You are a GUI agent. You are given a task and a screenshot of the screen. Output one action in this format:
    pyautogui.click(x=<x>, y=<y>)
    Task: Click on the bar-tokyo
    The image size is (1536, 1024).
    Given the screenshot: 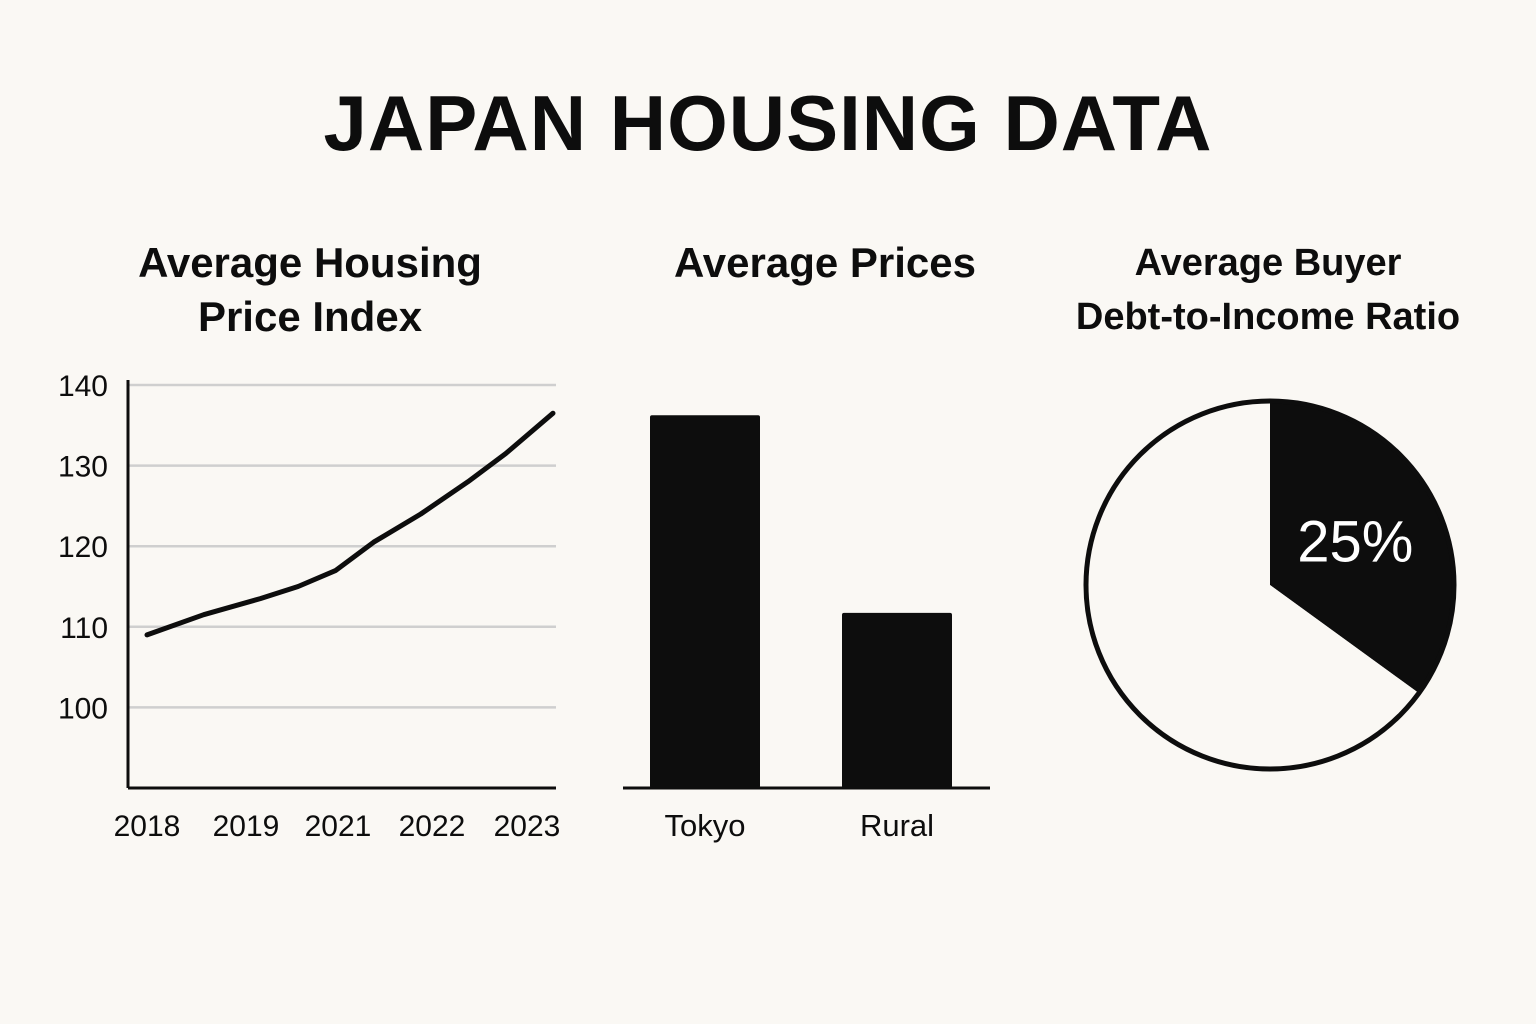 What is the action you would take?
    pyautogui.click(x=705, y=601)
    